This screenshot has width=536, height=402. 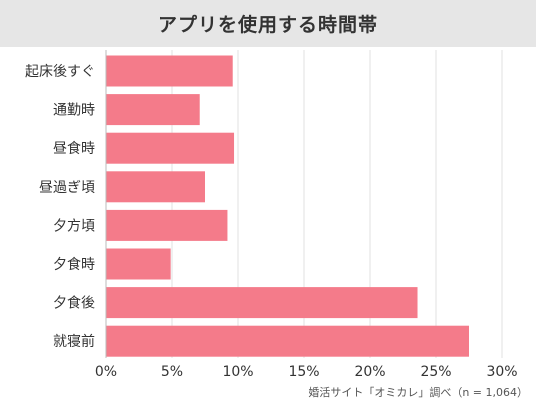 What do you see at coordinates (74, 111) in the screenshot?
I see `category-label: 通勤時` at bounding box center [74, 111].